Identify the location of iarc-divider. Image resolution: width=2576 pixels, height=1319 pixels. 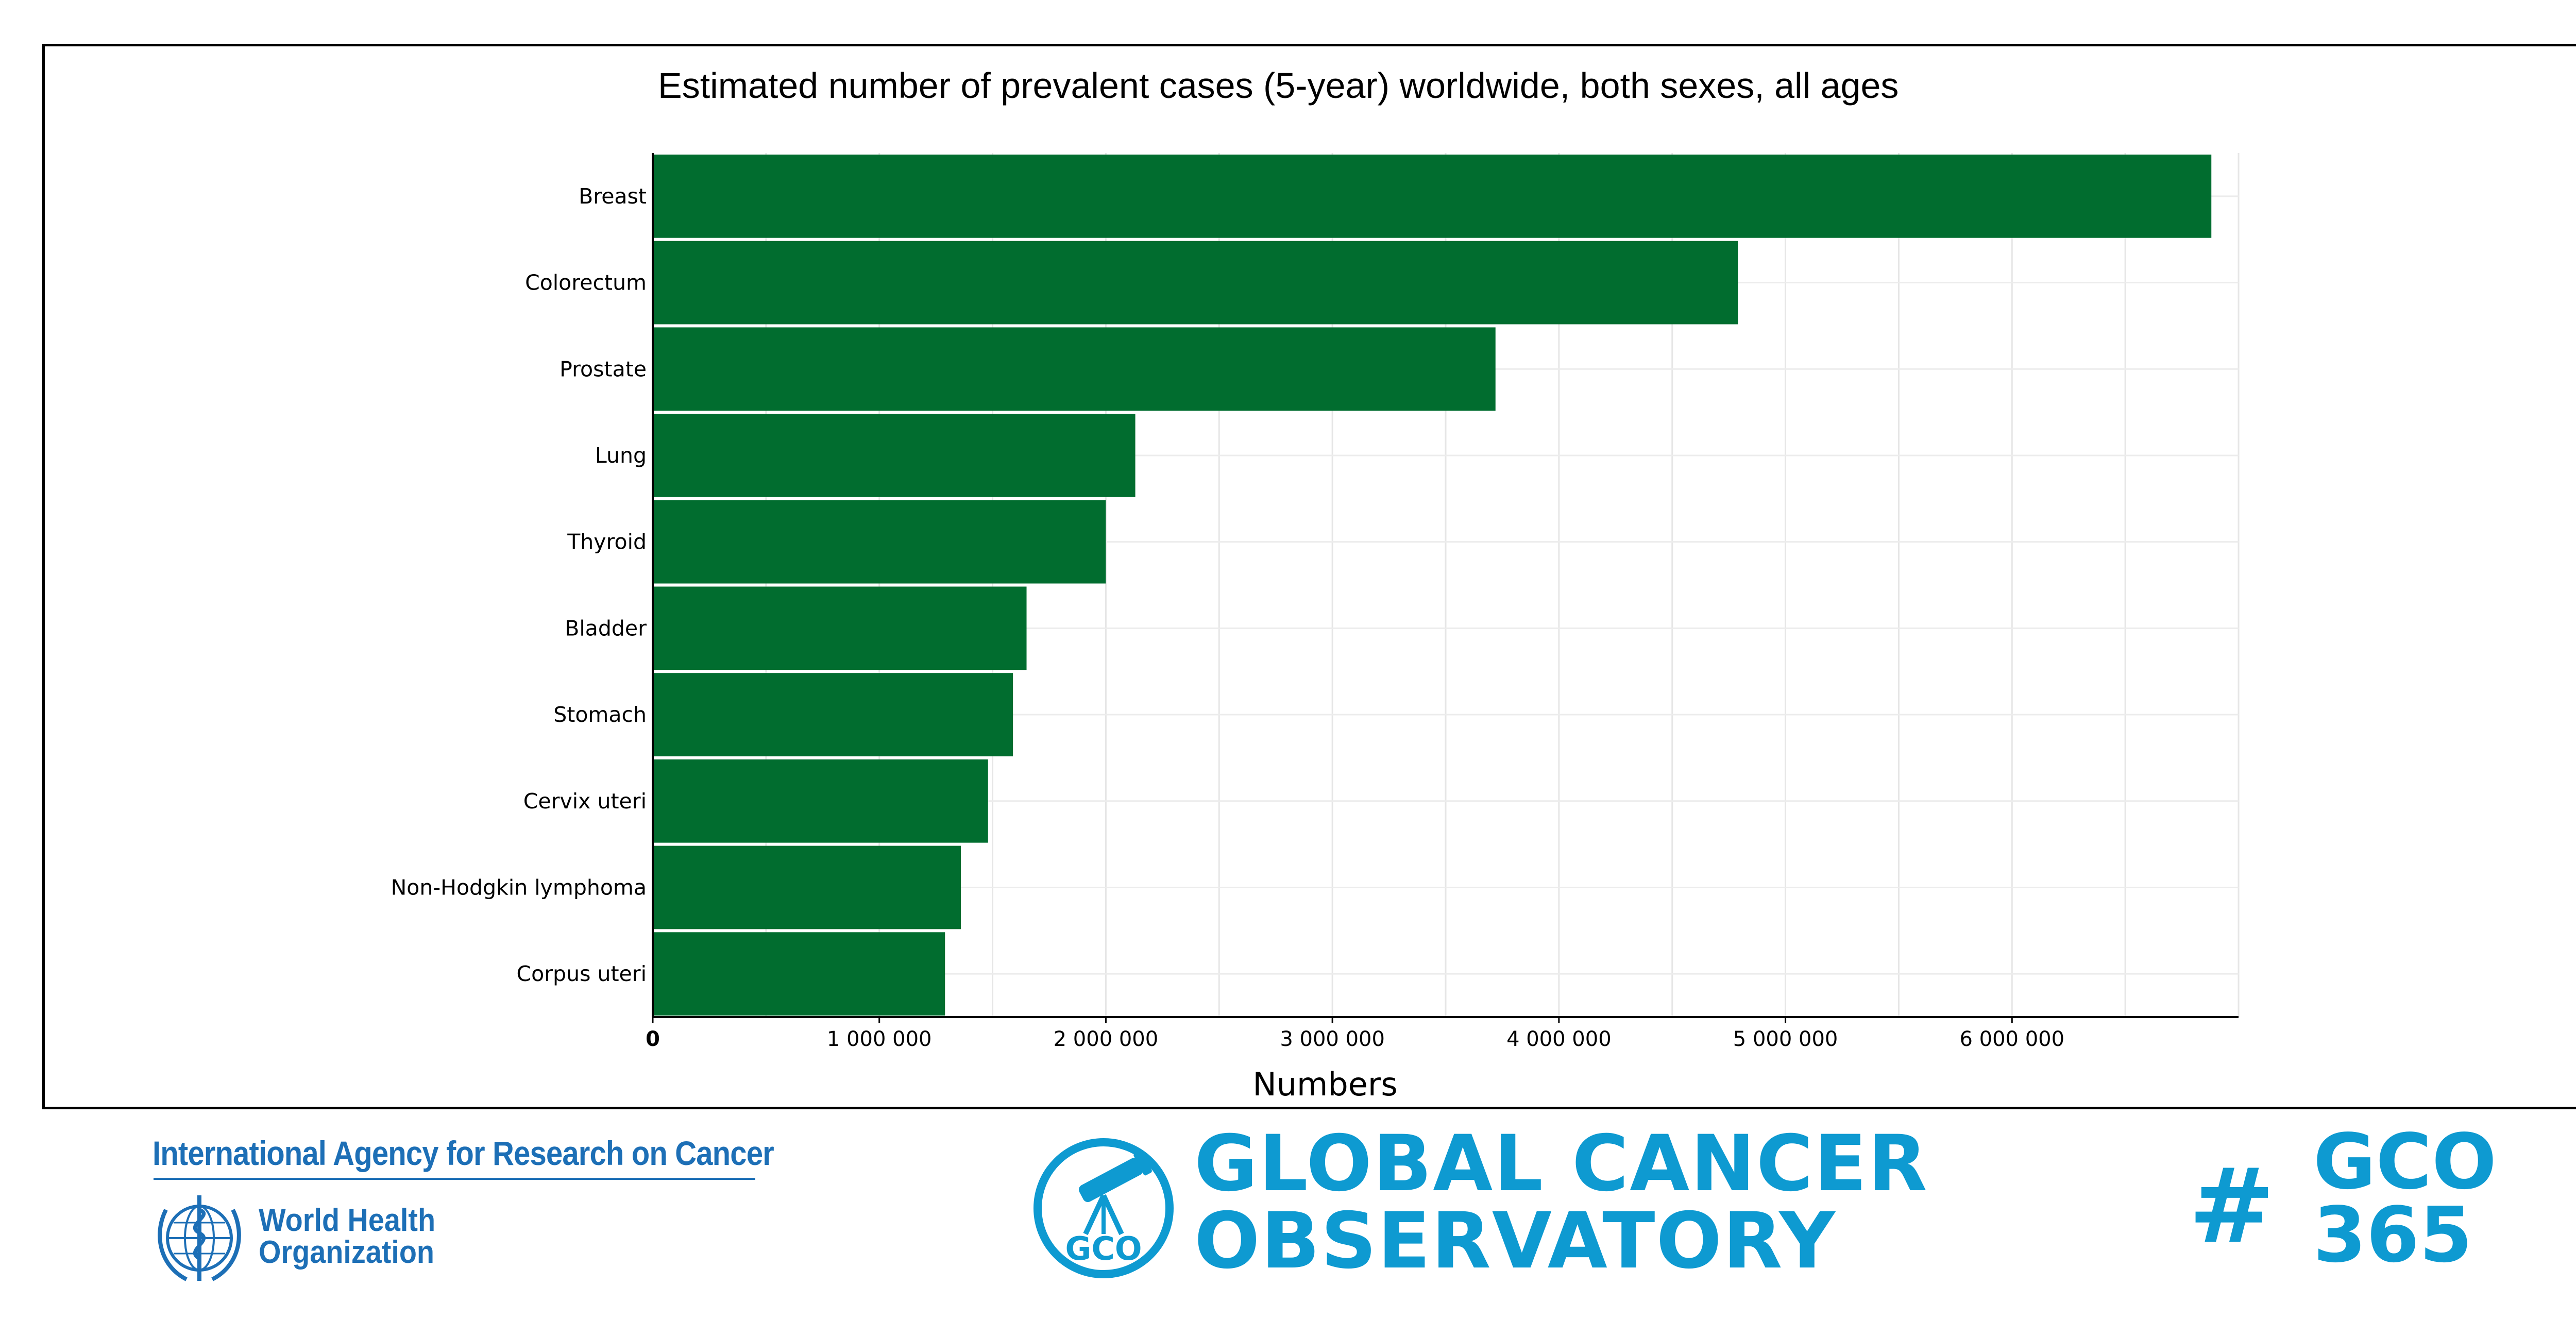
(454, 1179).